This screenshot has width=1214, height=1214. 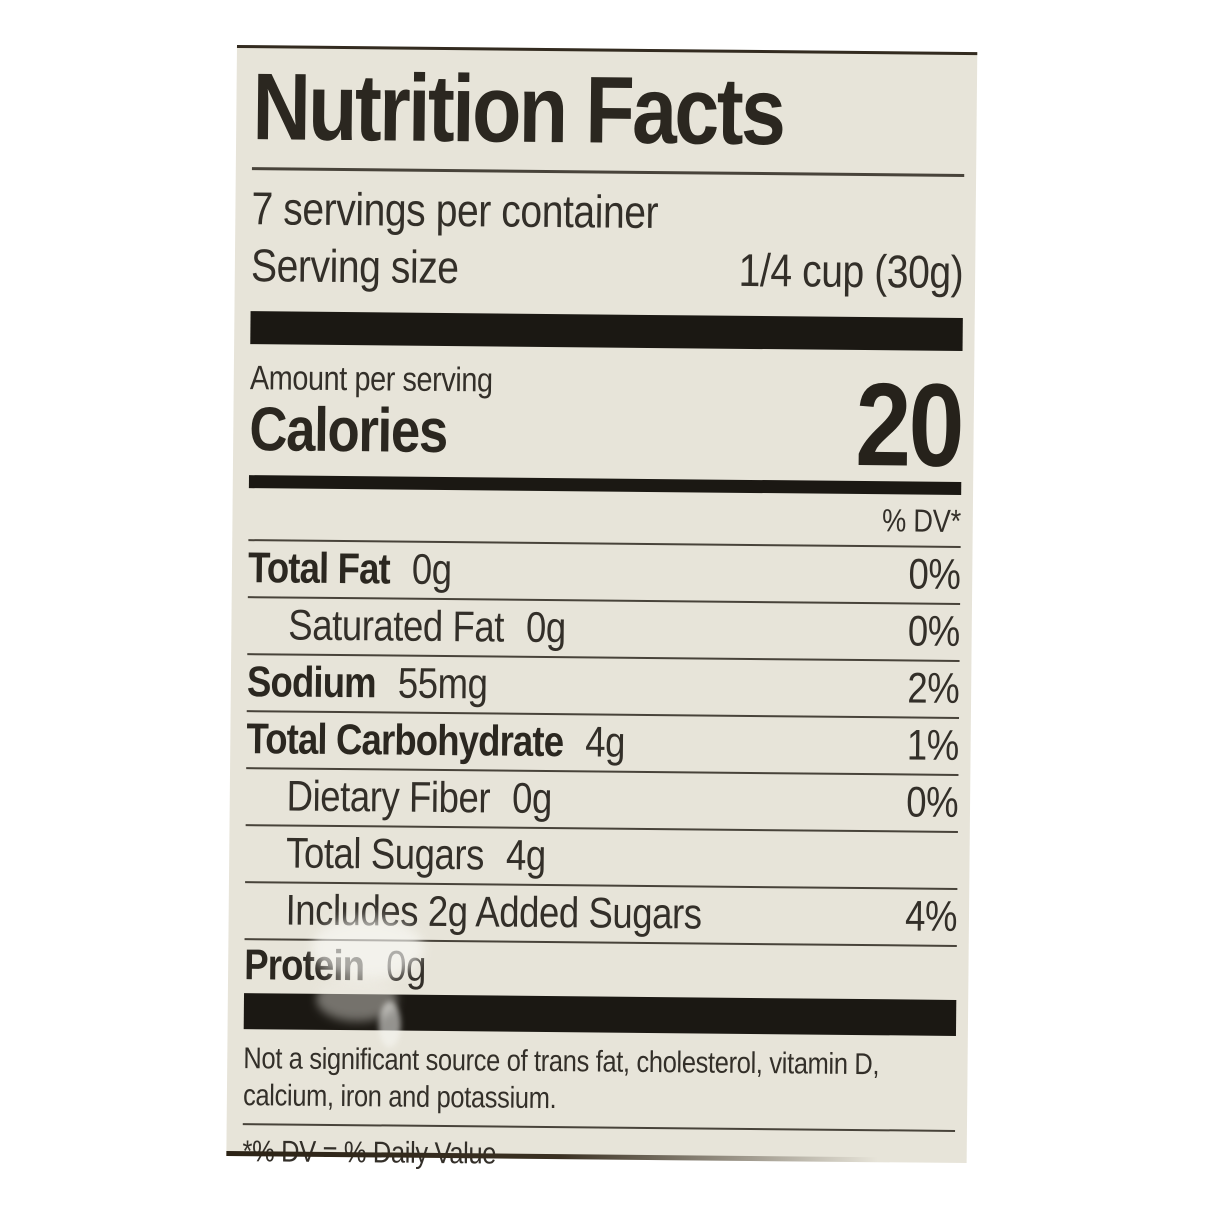 I want to click on nutrient-dv: 4%, so click(x=931, y=916).